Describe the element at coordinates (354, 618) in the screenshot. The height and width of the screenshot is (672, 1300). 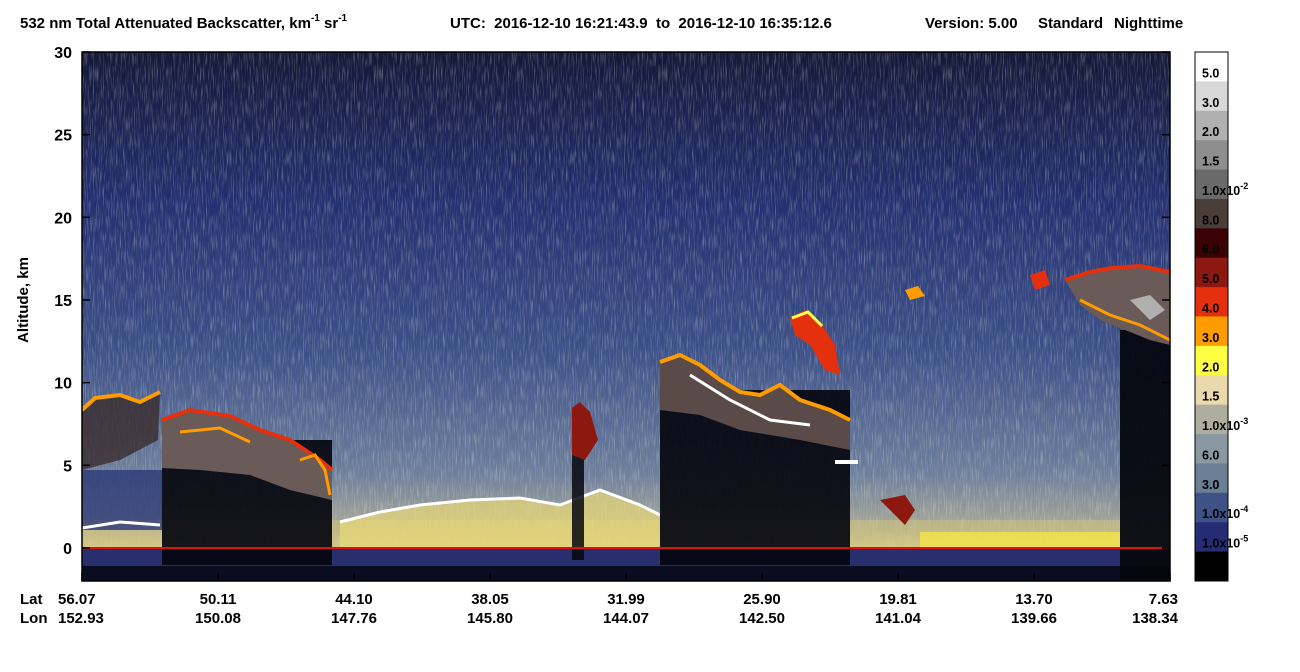
I see `lon-tick-label: 147.76` at that location.